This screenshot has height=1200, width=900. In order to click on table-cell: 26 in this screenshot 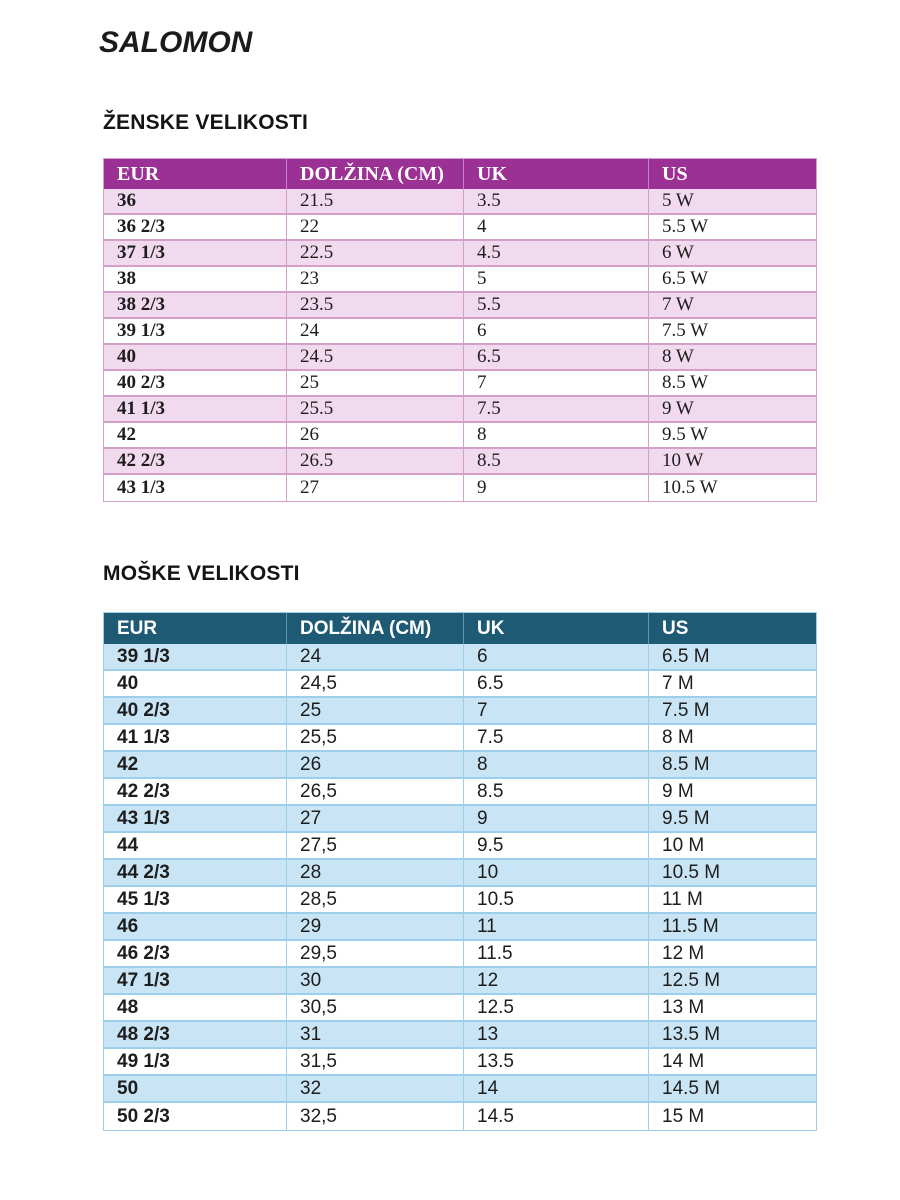, I will do `click(375, 436)`.